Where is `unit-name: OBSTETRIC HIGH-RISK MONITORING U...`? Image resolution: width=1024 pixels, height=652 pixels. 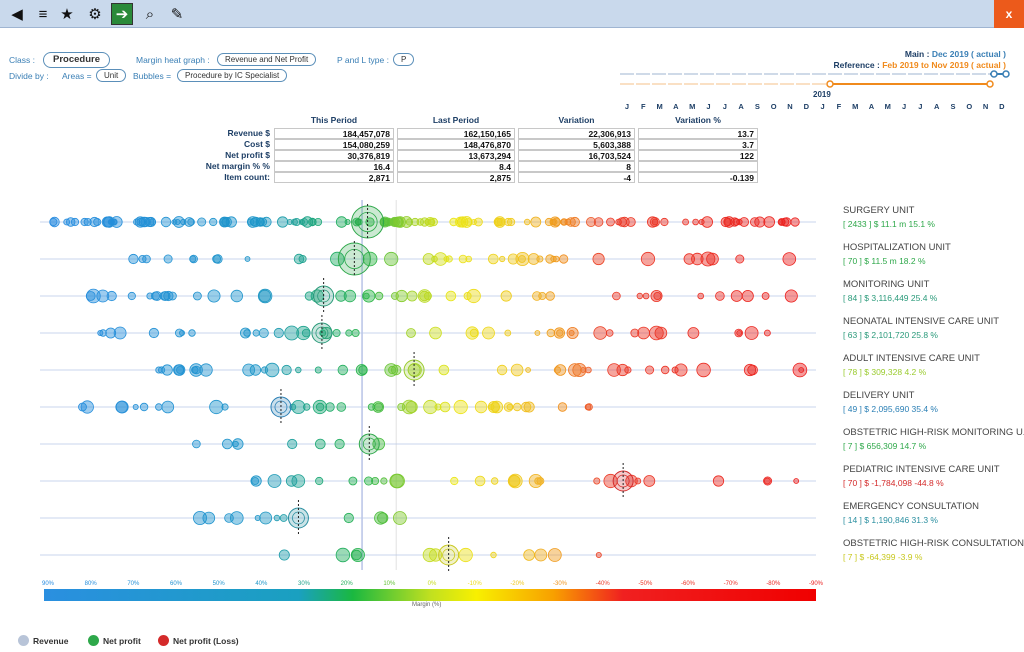 unit-name: OBSTETRIC HIGH-RISK MONITORING U... is located at coordinates (933, 432).